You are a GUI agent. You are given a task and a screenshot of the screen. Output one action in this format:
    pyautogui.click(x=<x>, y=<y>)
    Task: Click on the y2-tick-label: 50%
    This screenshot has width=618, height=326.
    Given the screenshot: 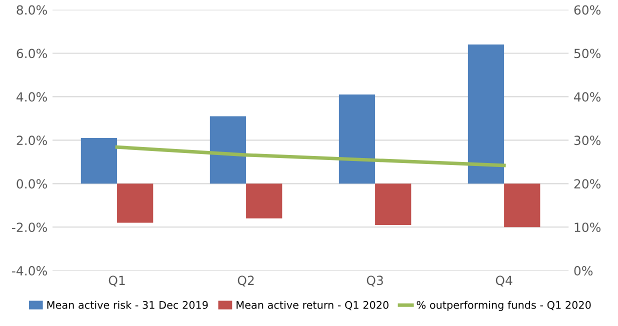 What is the action you would take?
    pyautogui.click(x=587, y=53)
    